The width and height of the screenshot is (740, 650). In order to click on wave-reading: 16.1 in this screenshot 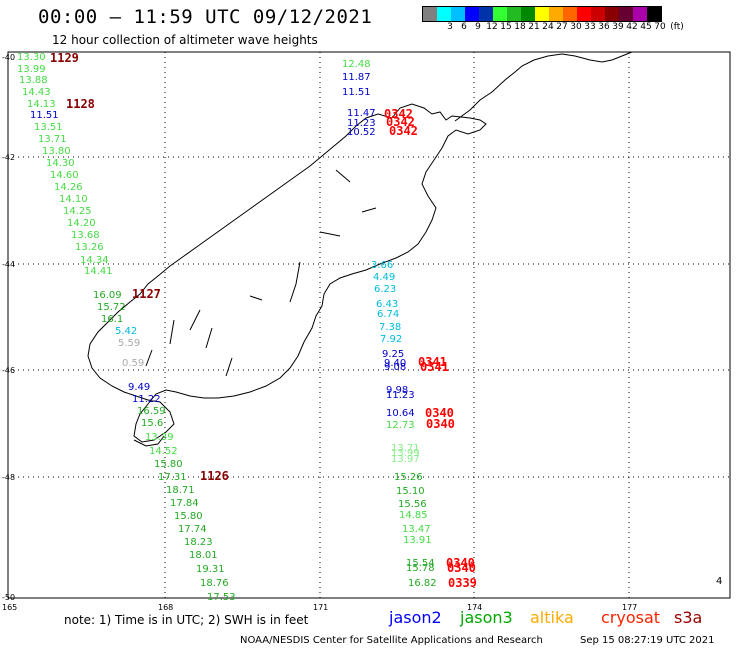, I will do `click(112, 319)`.